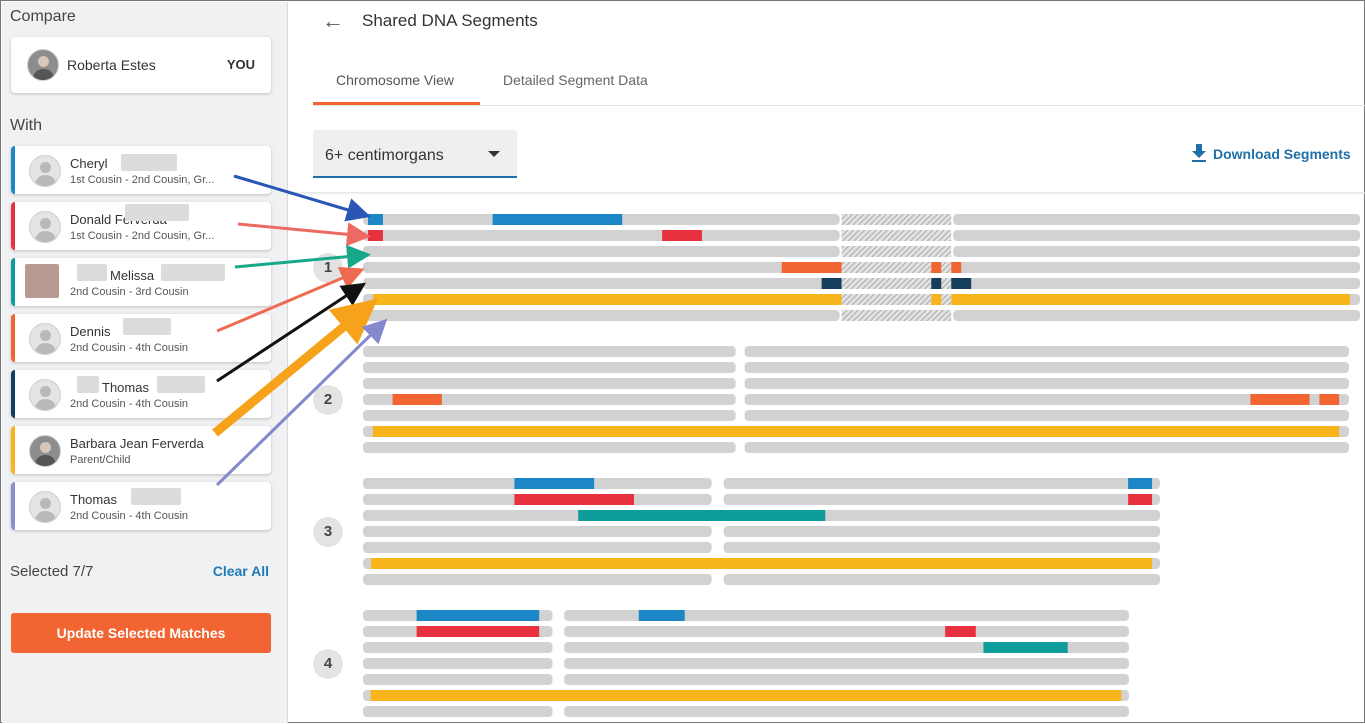 This screenshot has height=724, width=1365. Describe the element at coordinates (240, 571) in the screenshot. I see `clear-all-link: Clear All` at that location.